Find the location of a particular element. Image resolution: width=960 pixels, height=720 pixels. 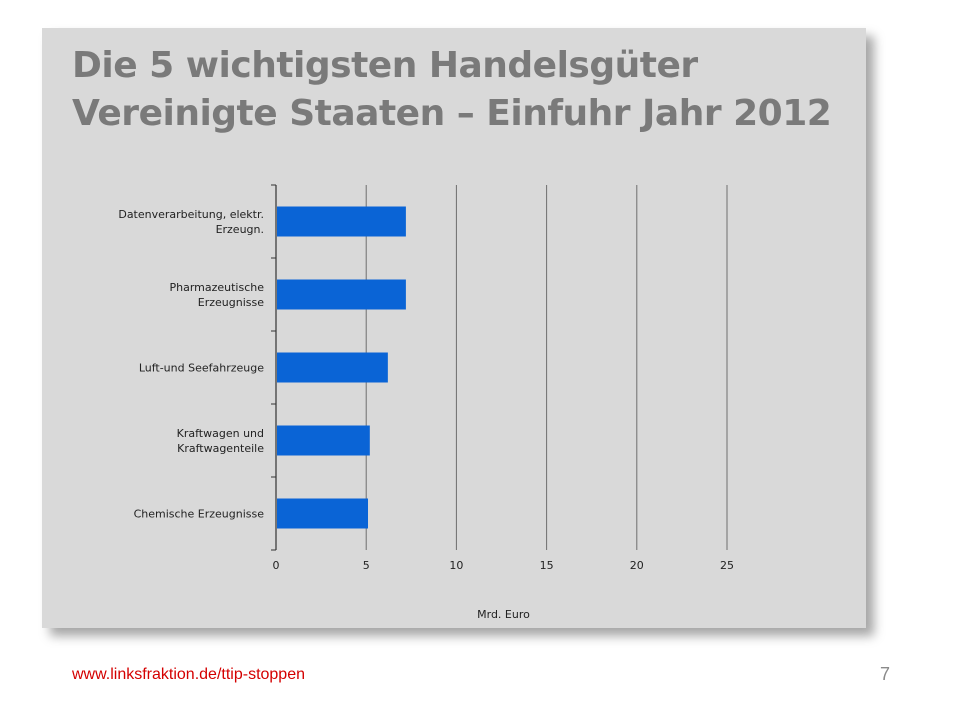

x-tick-label: 10 is located at coordinates (456, 565).